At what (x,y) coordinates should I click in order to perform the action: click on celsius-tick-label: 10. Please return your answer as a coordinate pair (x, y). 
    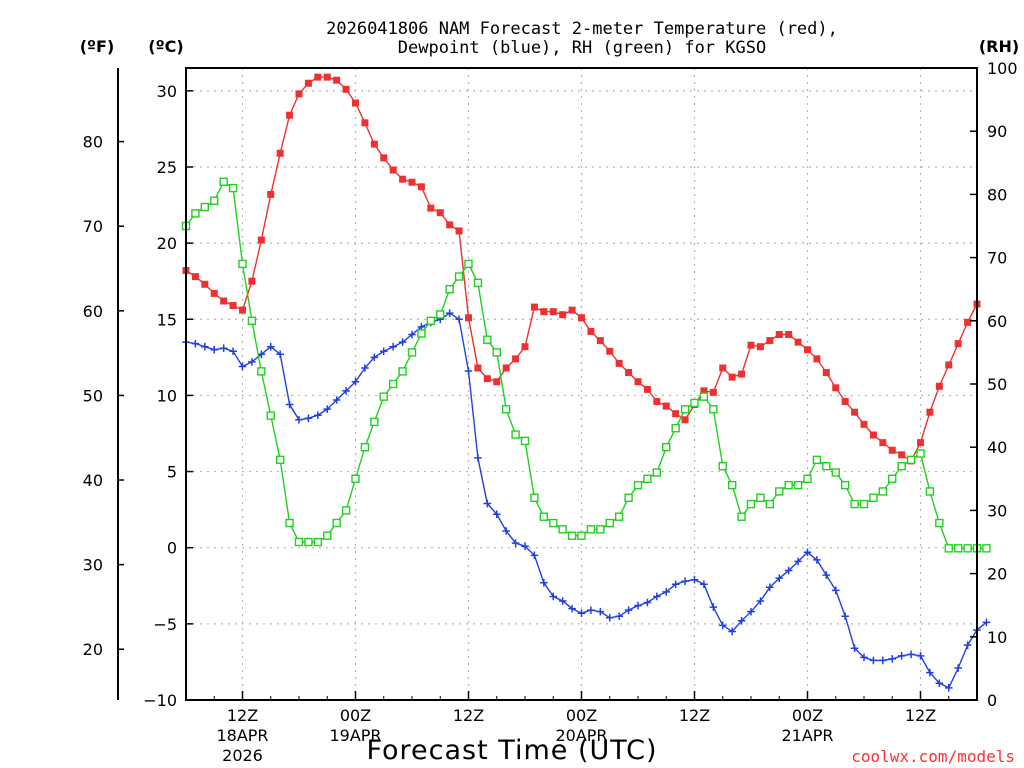
    Looking at the image, I should click on (167, 395).